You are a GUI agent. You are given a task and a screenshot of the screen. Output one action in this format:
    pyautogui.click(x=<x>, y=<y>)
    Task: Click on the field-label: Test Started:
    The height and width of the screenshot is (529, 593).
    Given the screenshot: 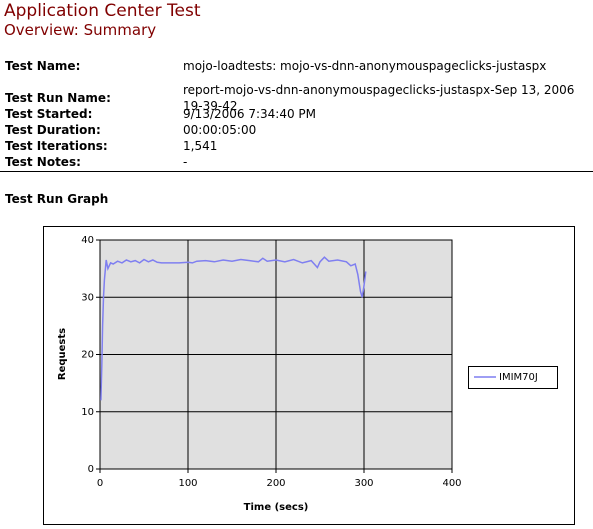 What is the action you would take?
    pyautogui.click(x=49, y=114)
    